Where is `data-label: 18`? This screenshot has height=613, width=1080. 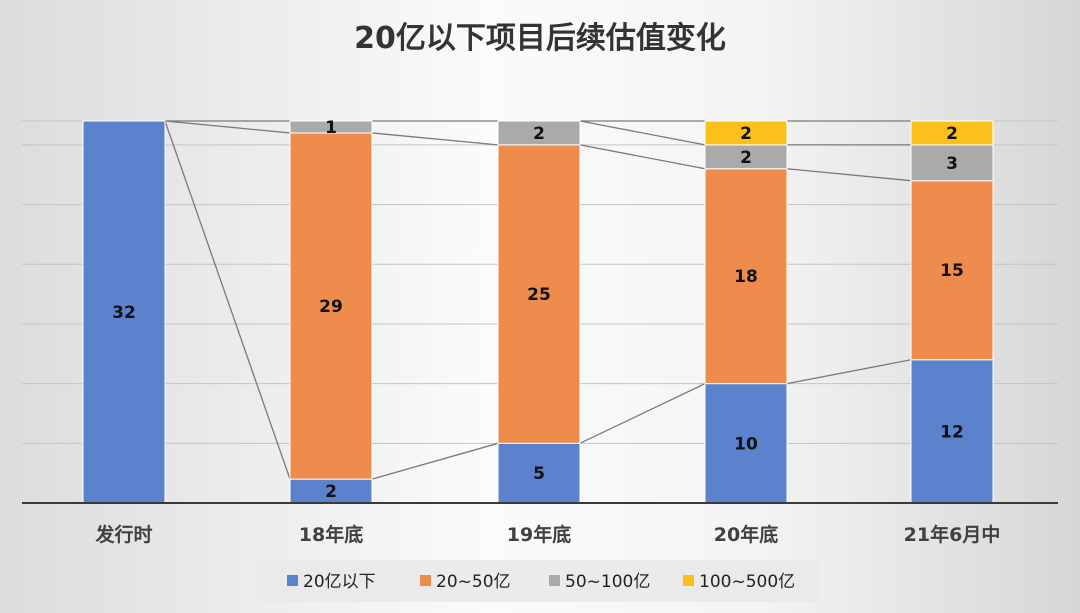
data-label: 18 is located at coordinates (746, 277).